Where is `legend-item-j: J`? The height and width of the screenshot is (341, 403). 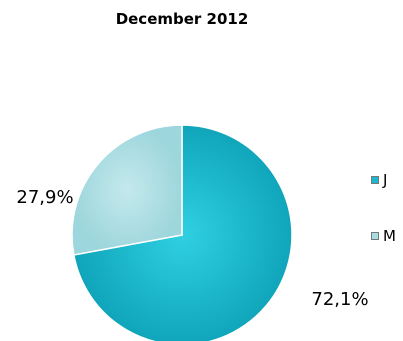
legend-item-j: J is located at coordinates (379, 180).